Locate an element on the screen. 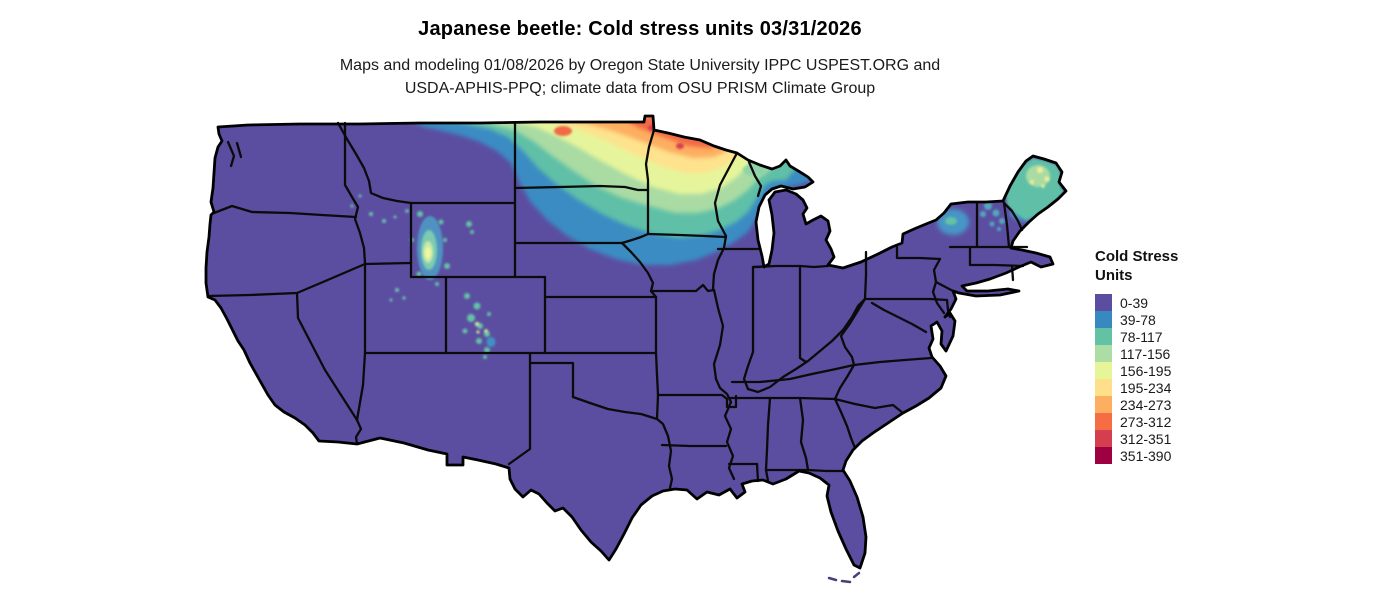 Image resolution: width=1400 pixels, height=594 pixels. legend-label: 0-39 is located at coordinates (1134, 302).